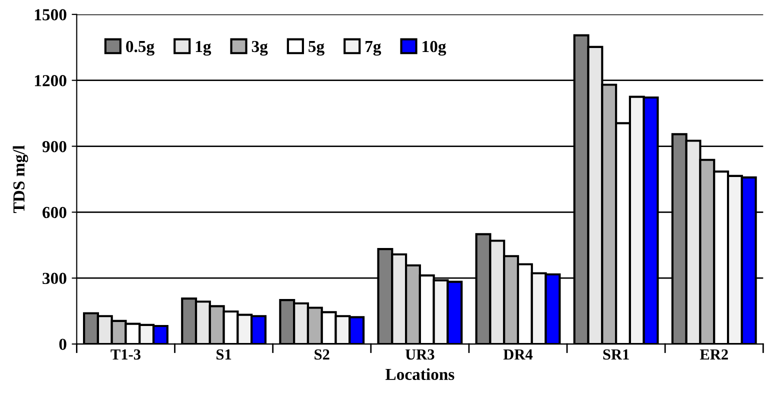 The height and width of the screenshot is (412, 767). I want to click on x-tick-label: UR3, so click(419, 354).